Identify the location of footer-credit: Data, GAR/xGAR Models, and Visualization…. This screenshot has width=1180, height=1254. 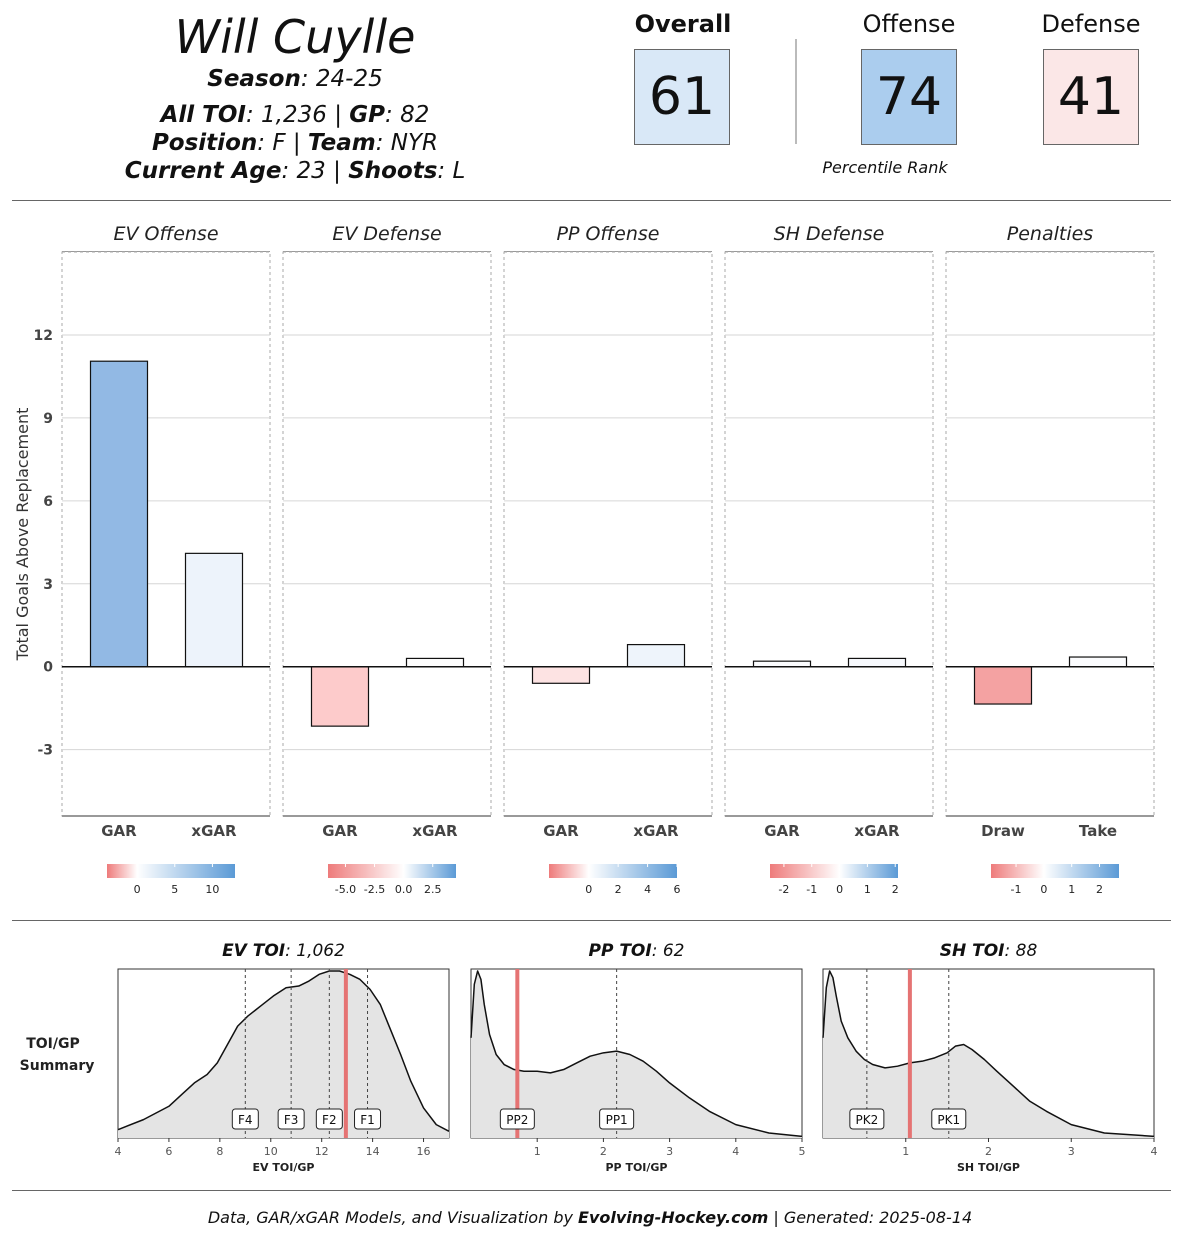
(590, 1217).